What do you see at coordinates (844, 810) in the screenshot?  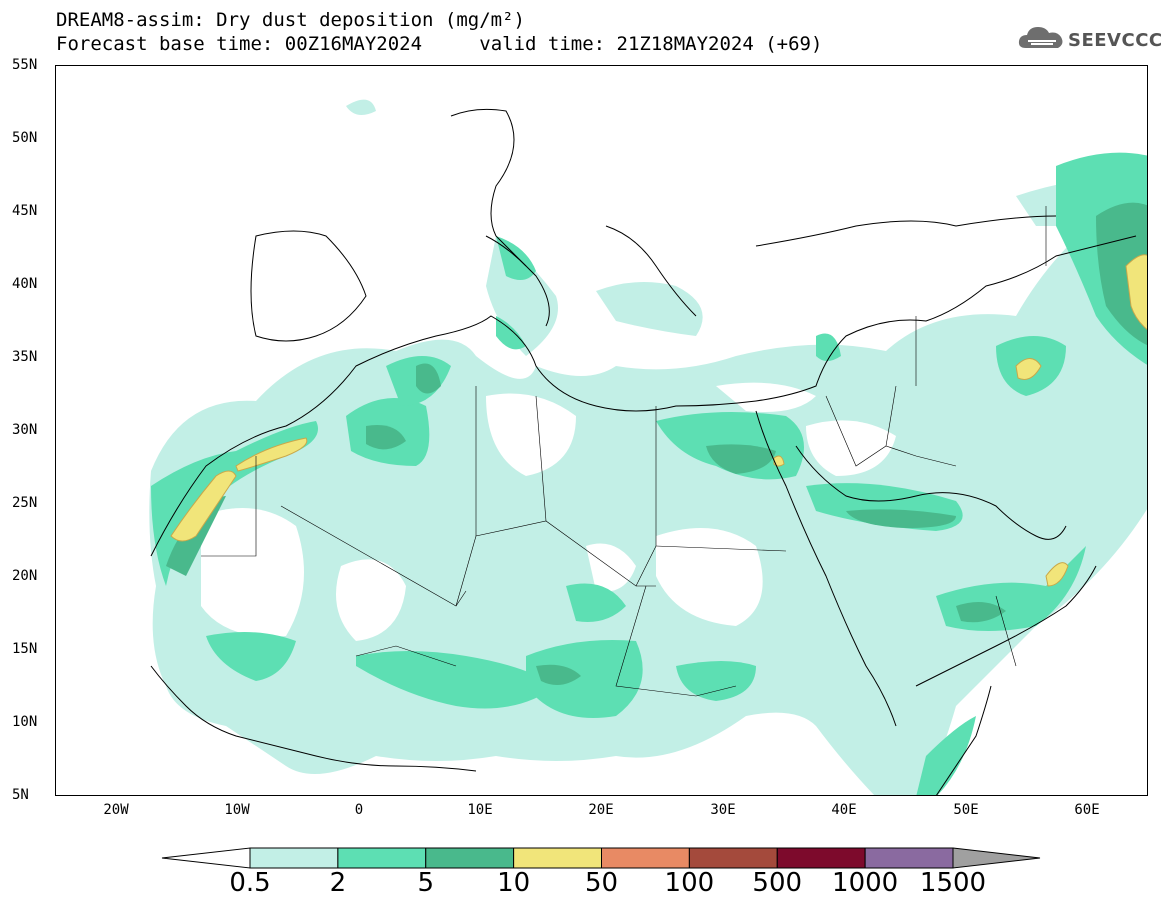 I see `lon-tick-40e: 40E` at bounding box center [844, 810].